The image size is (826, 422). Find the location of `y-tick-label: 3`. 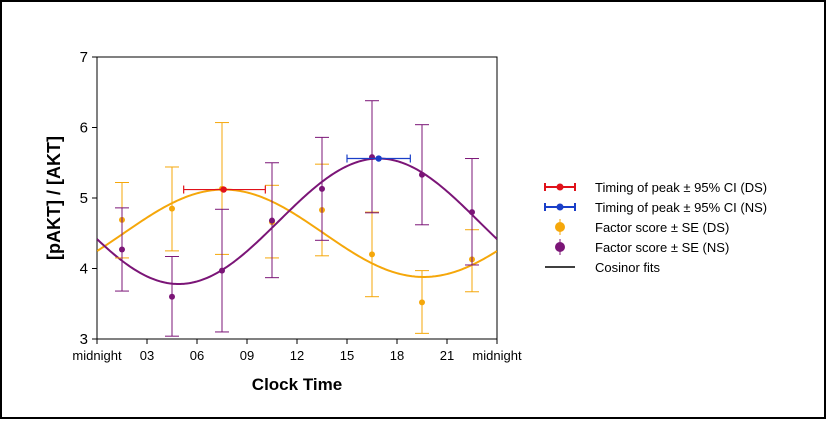

y-tick-label: 3 is located at coordinates (84, 339).